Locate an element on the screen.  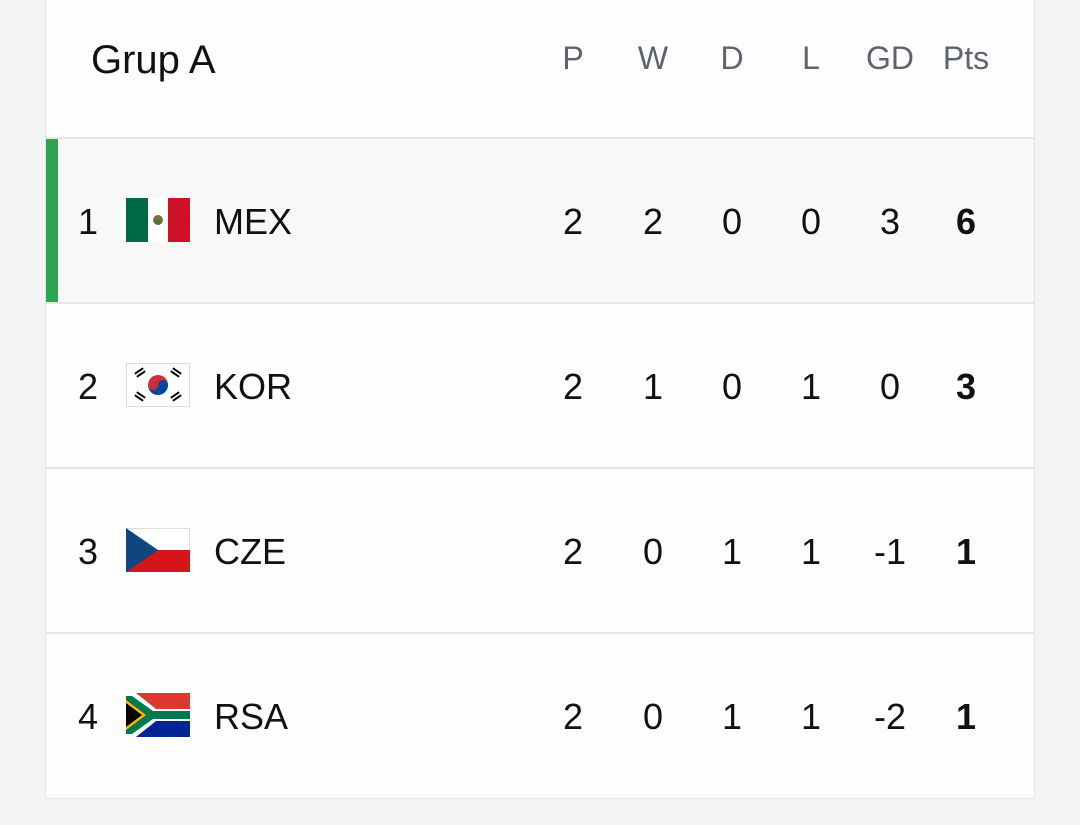
column-header: Pts is located at coordinates (966, 58).